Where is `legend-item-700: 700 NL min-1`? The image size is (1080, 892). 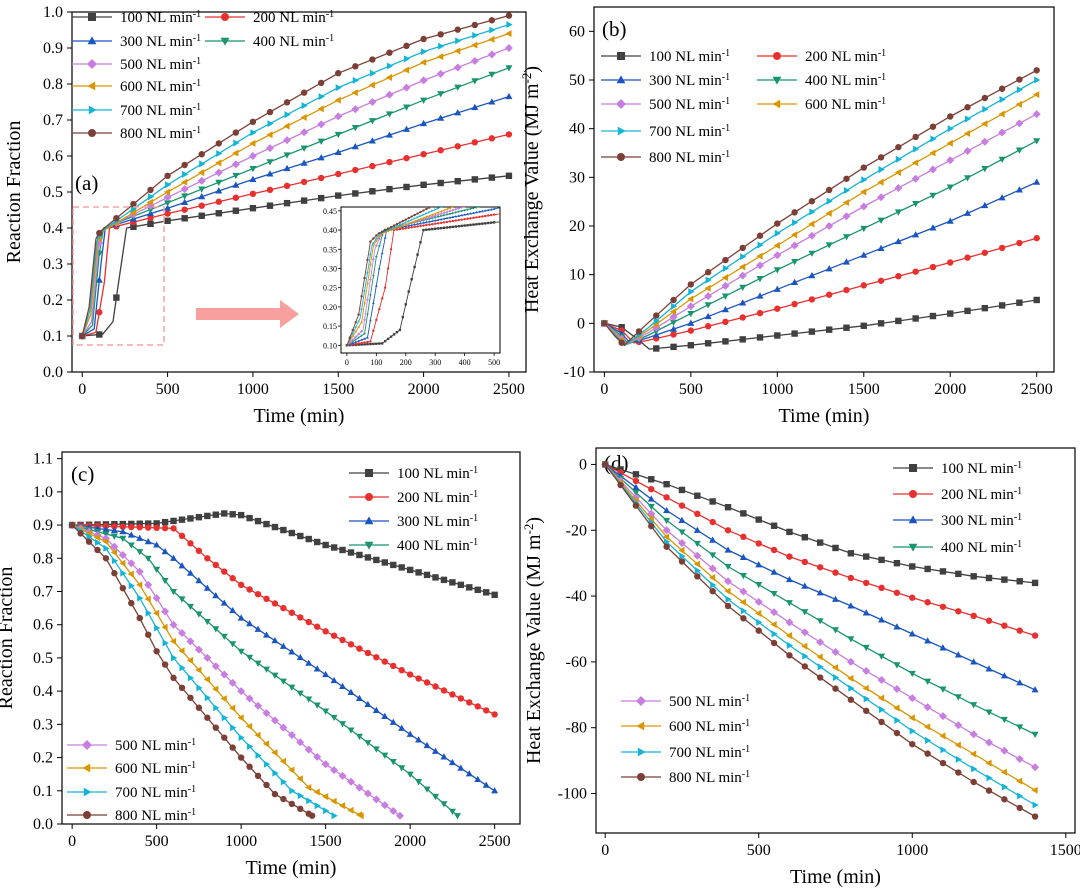 legend-item-700: 700 NL min-1 is located at coordinates (131, 792).